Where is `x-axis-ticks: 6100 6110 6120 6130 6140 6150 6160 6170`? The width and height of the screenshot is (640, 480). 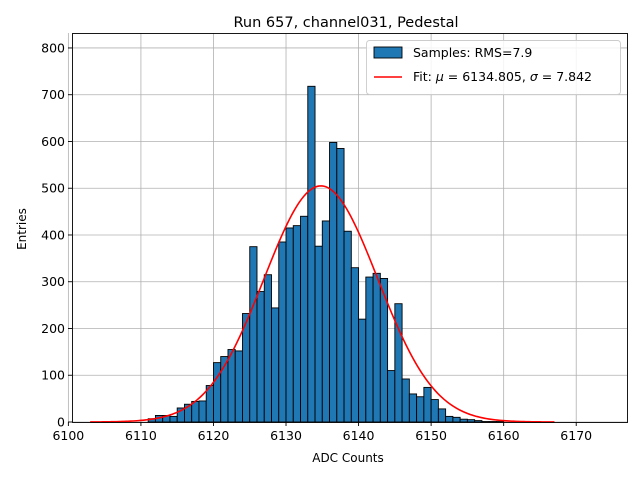 x-axis-ticks: 6100 6110 6120 6130 6140 6150 6160 6170 is located at coordinates (322, 432).